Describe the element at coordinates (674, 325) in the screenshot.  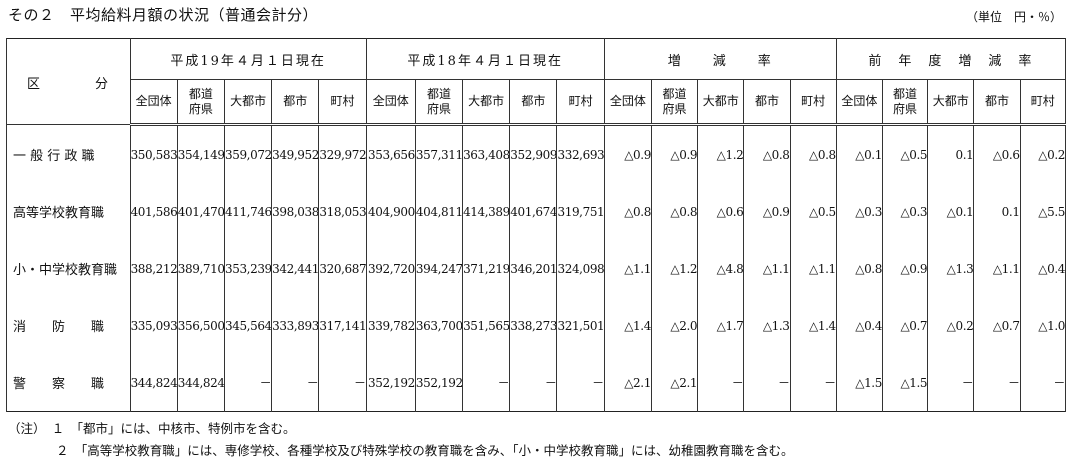
I see `table-cell: △2.0` at that location.